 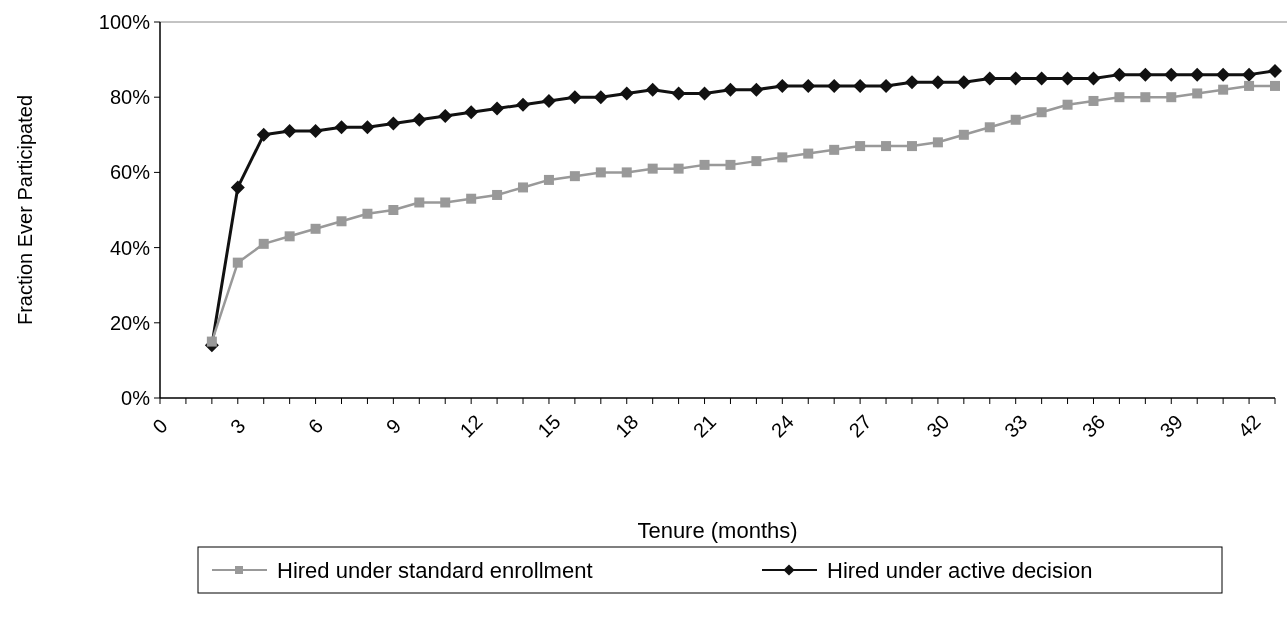 I want to click on y-tick-label: 100%, so click(x=124, y=22).